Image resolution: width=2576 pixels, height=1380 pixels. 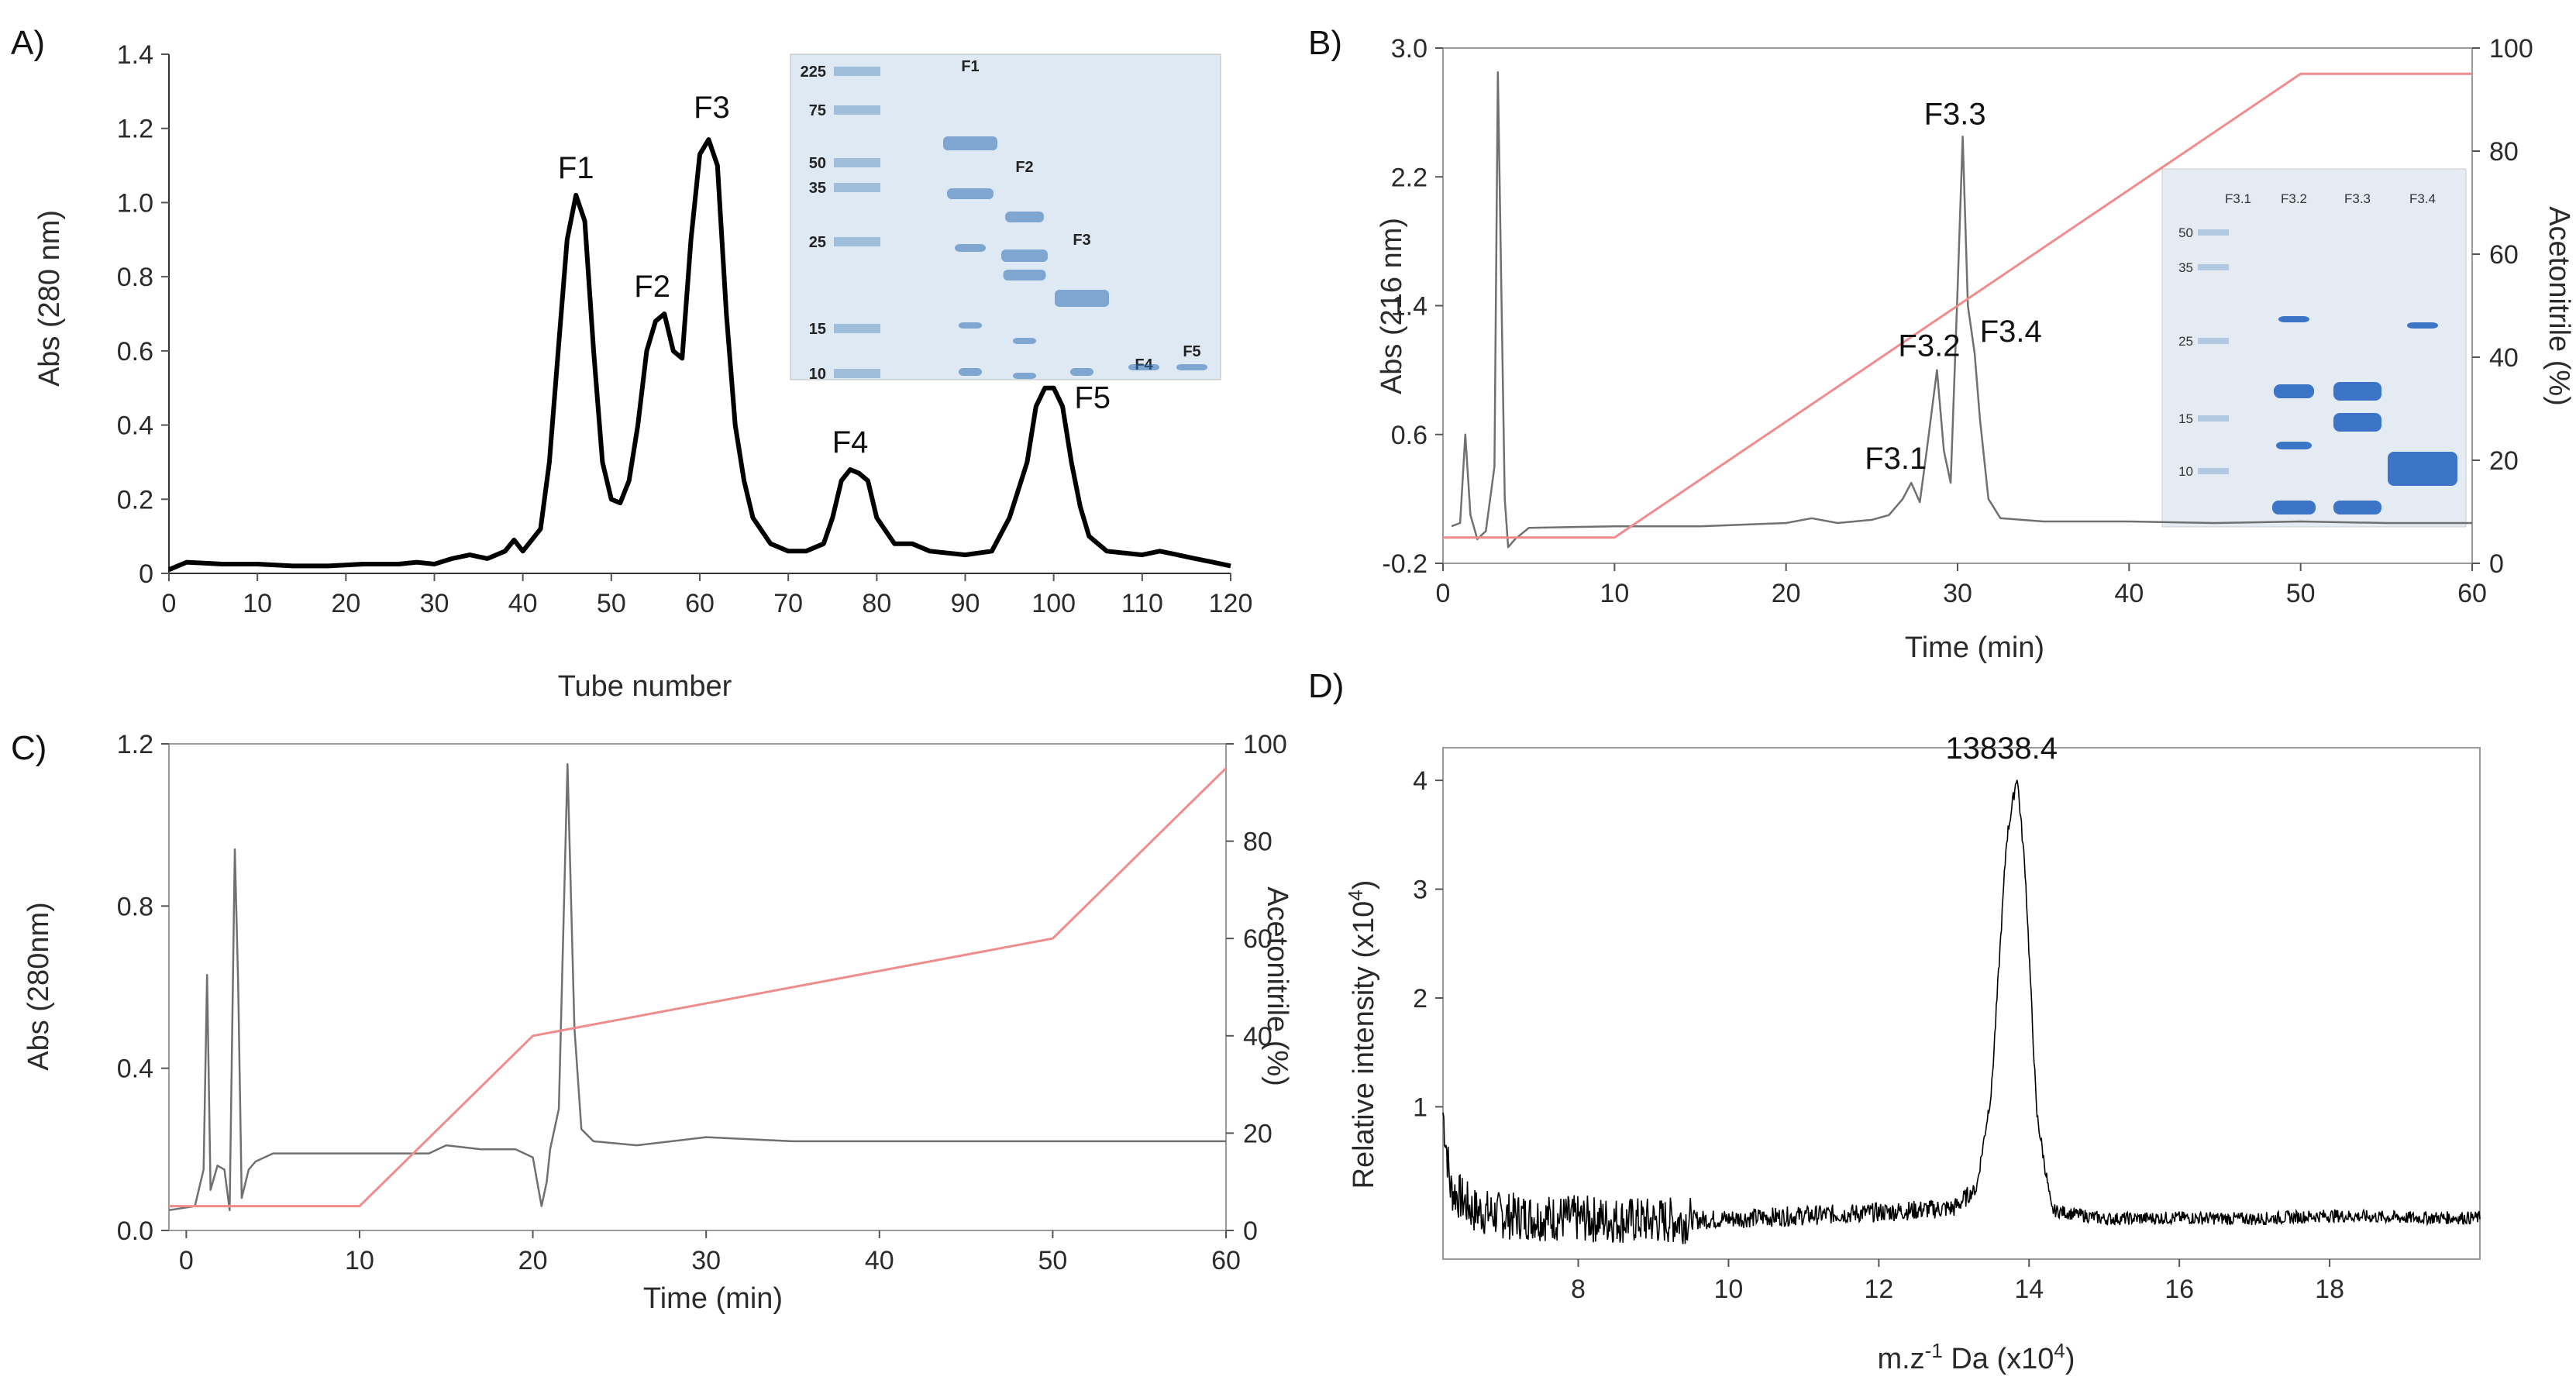 I want to click on panel-a-ylabel: Abs (280 nm), so click(x=49, y=298).